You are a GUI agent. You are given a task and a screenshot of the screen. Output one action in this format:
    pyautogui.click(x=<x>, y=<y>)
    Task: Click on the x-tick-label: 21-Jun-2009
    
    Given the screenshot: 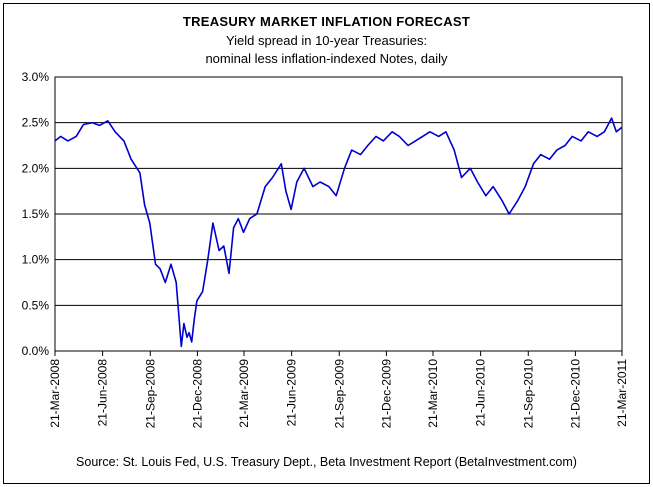 What is the action you would take?
    pyautogui.click(x=292, y=393)
    